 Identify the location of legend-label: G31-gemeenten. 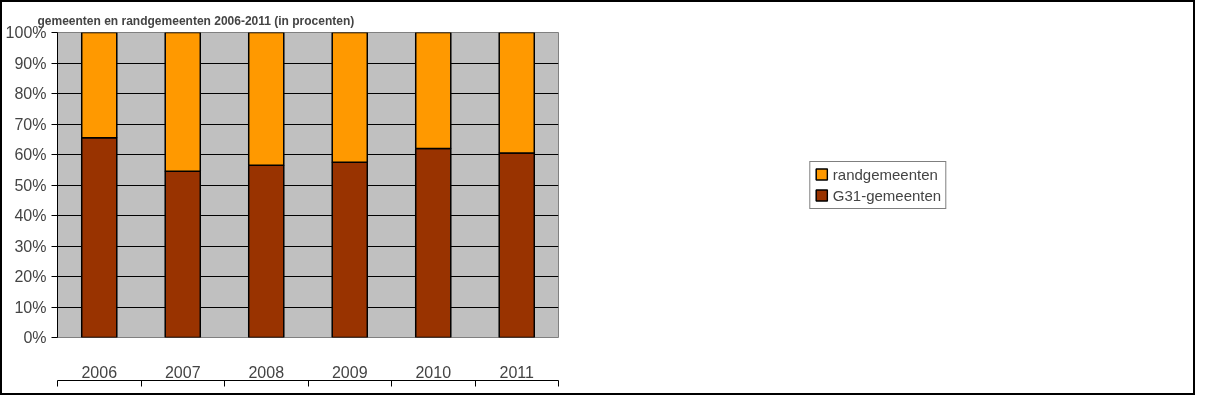
(887, 195).